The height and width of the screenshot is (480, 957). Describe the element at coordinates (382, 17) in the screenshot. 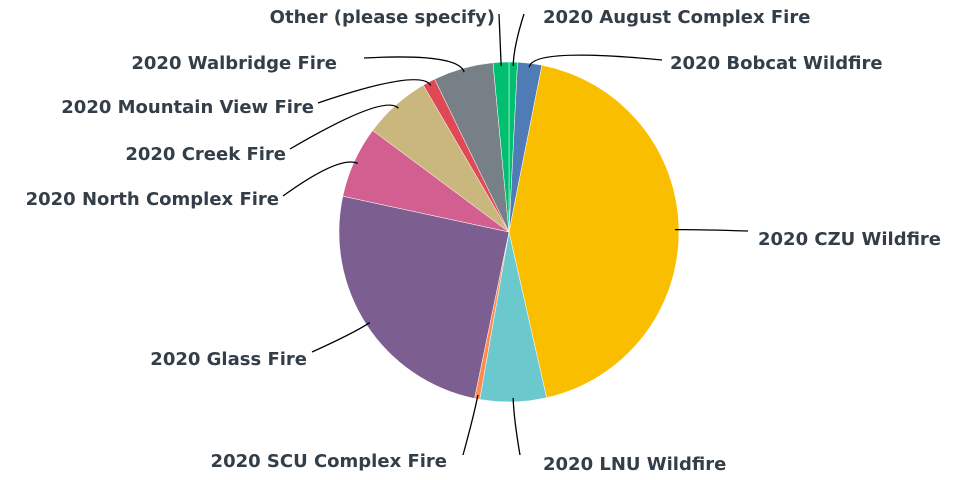

I see `slice-label: Other (please specify)` at that location.